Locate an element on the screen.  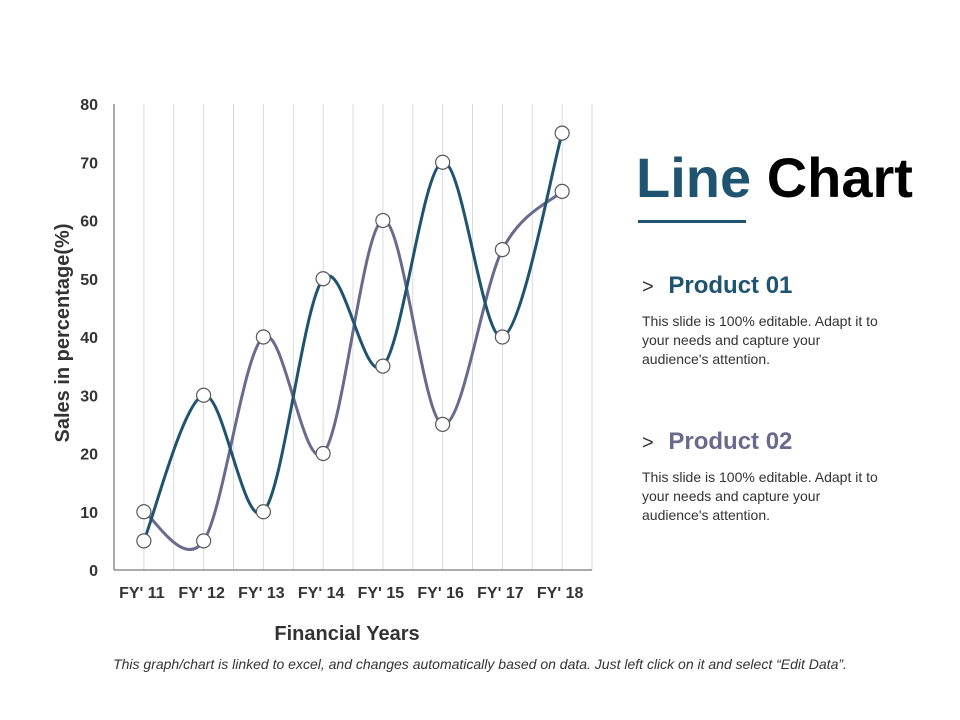
title-word-line: Line is located at coordinates (694, 177).